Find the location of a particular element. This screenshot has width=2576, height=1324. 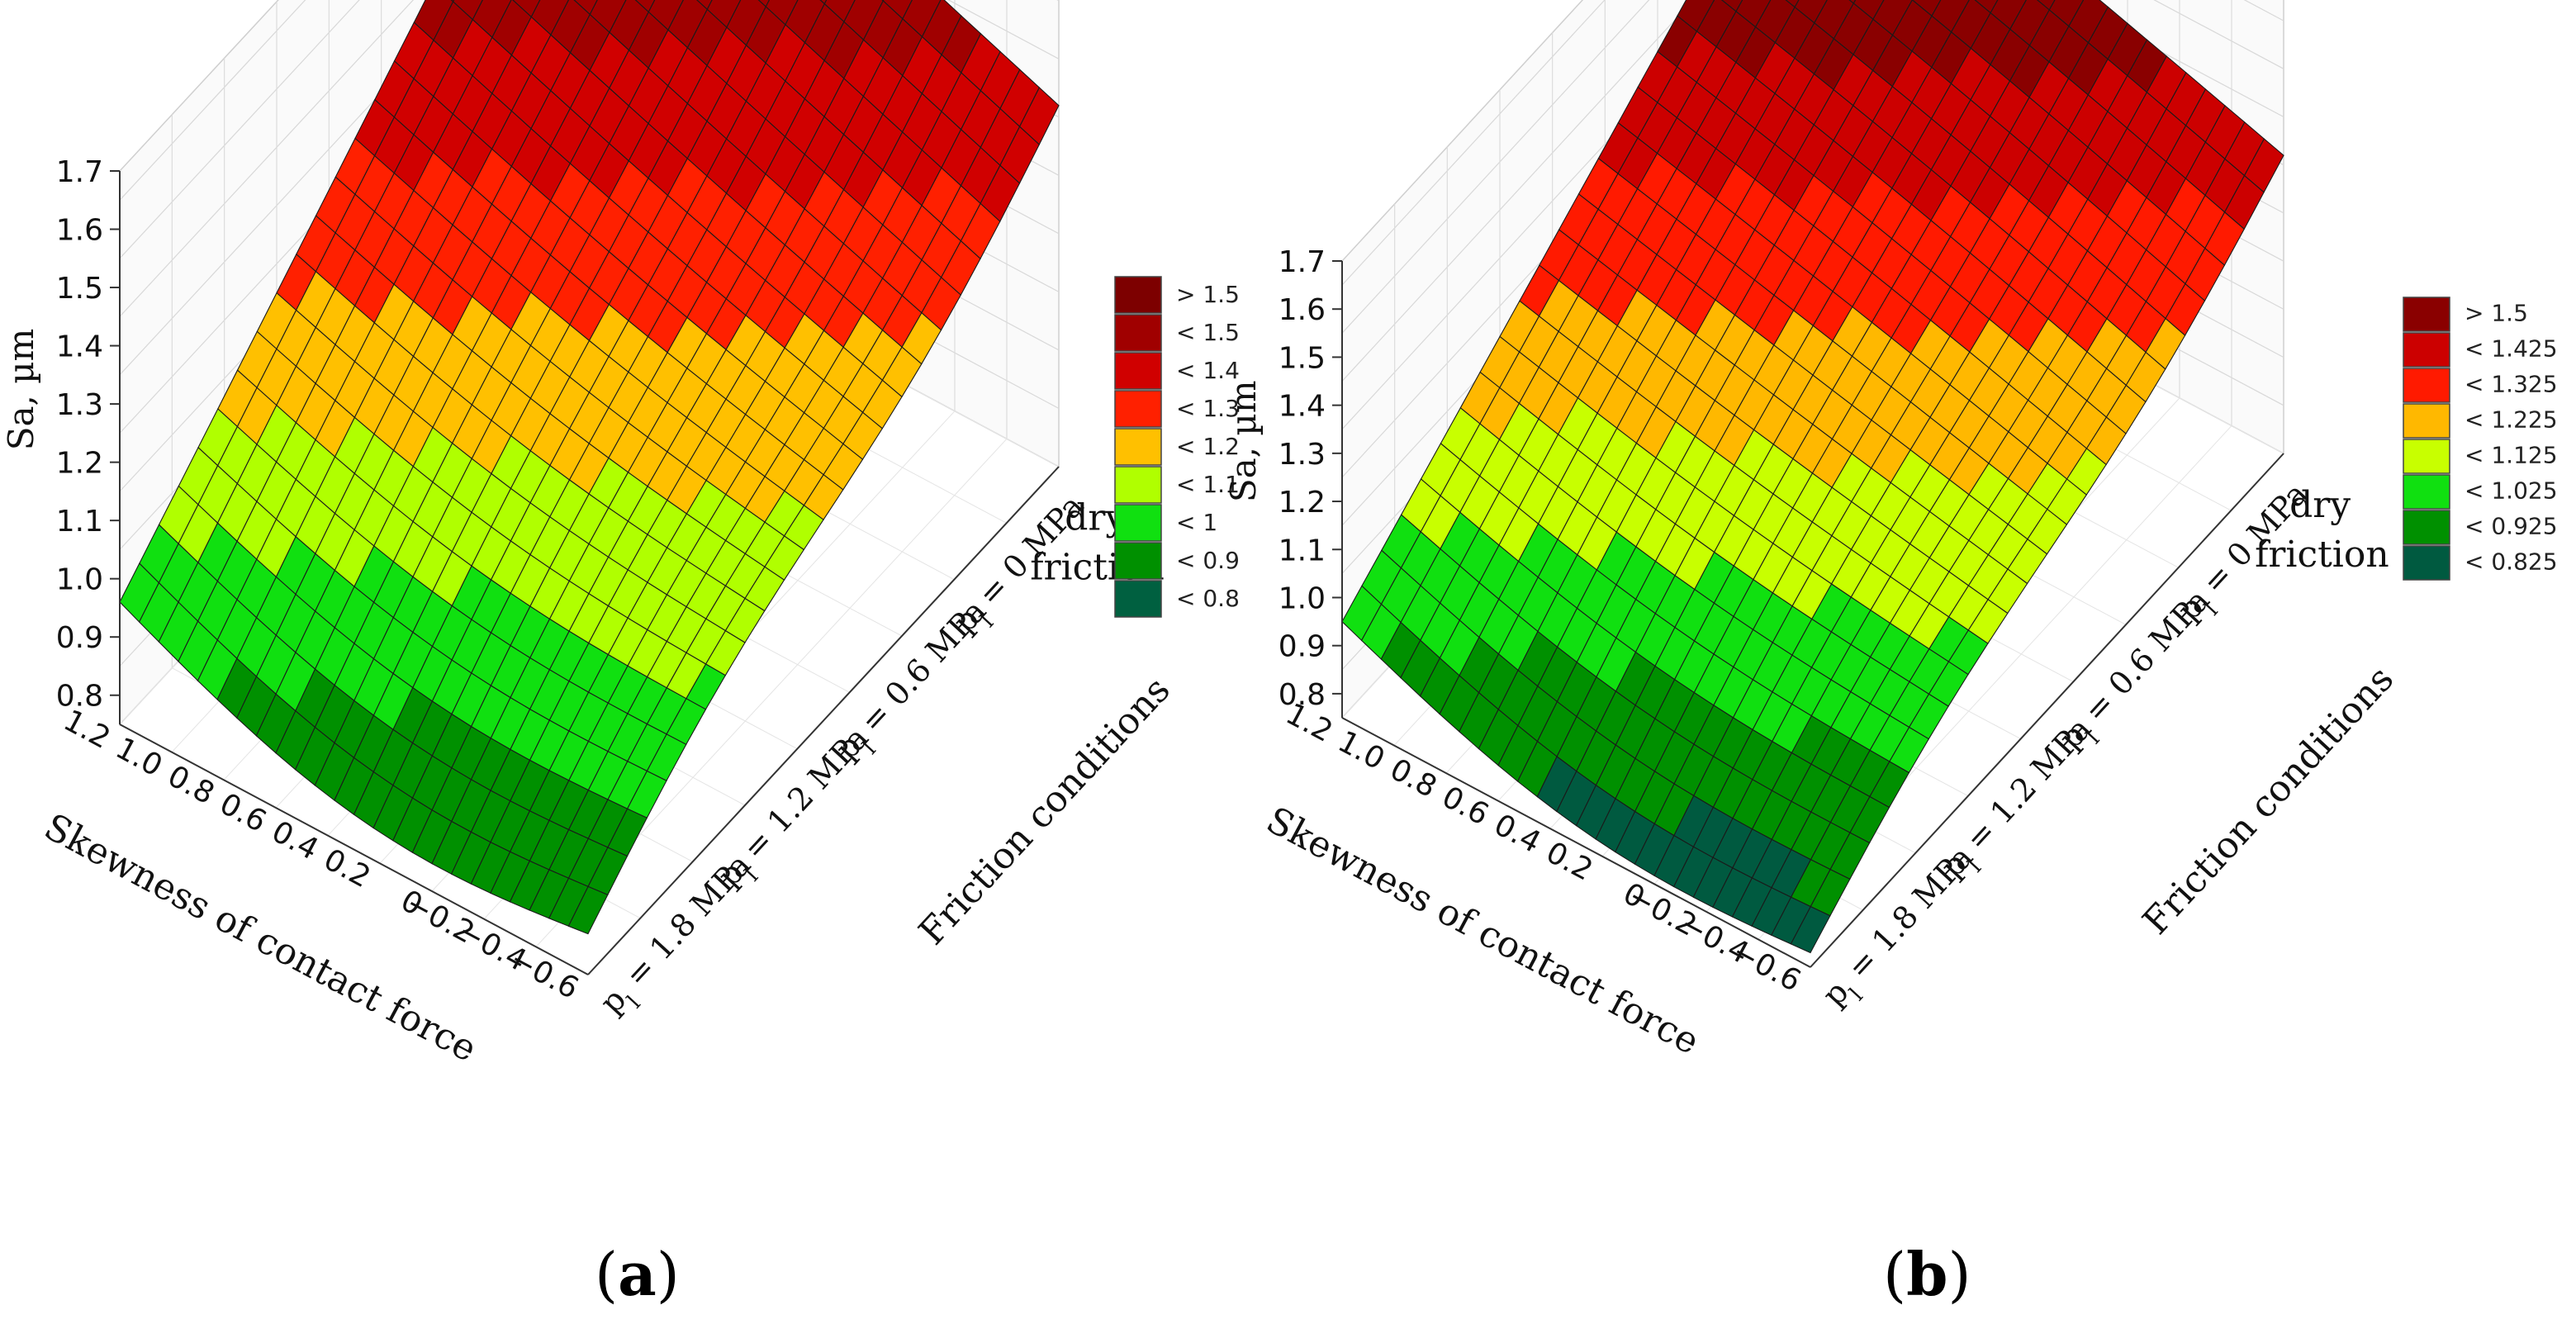

legend-label: < 0.825 is located at coordinates (2511, 562).